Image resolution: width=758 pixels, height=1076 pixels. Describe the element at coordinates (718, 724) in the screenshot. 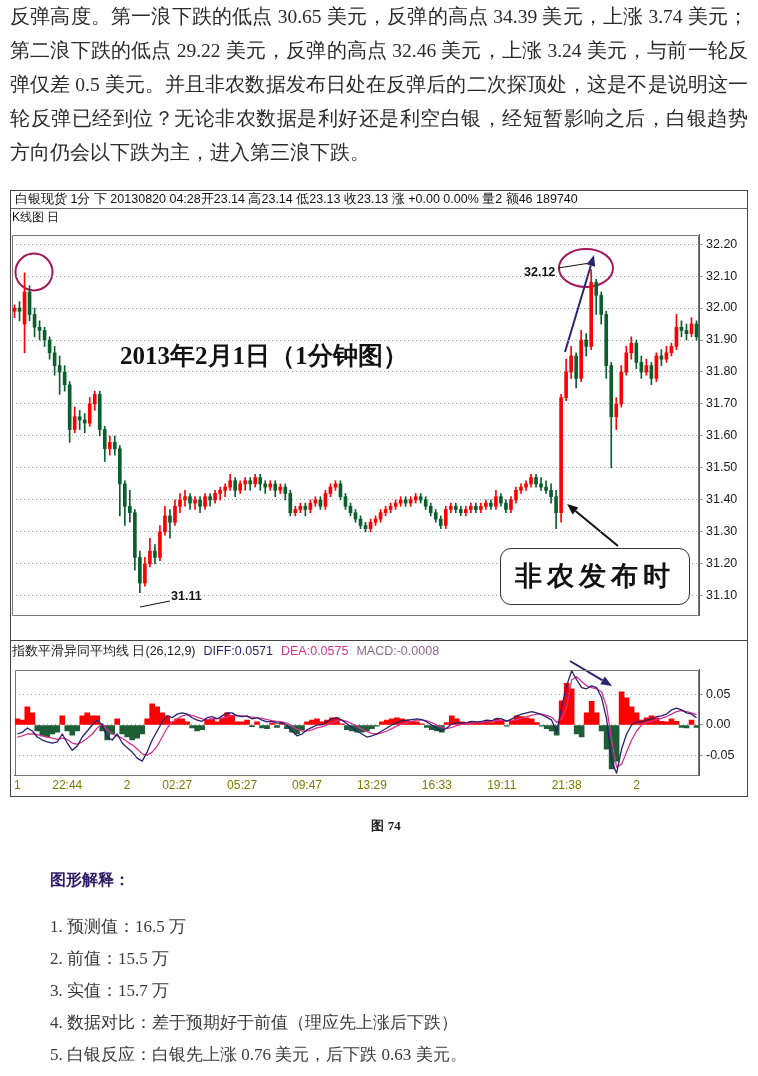

I see `y-tick-label: 0.00` at that location.